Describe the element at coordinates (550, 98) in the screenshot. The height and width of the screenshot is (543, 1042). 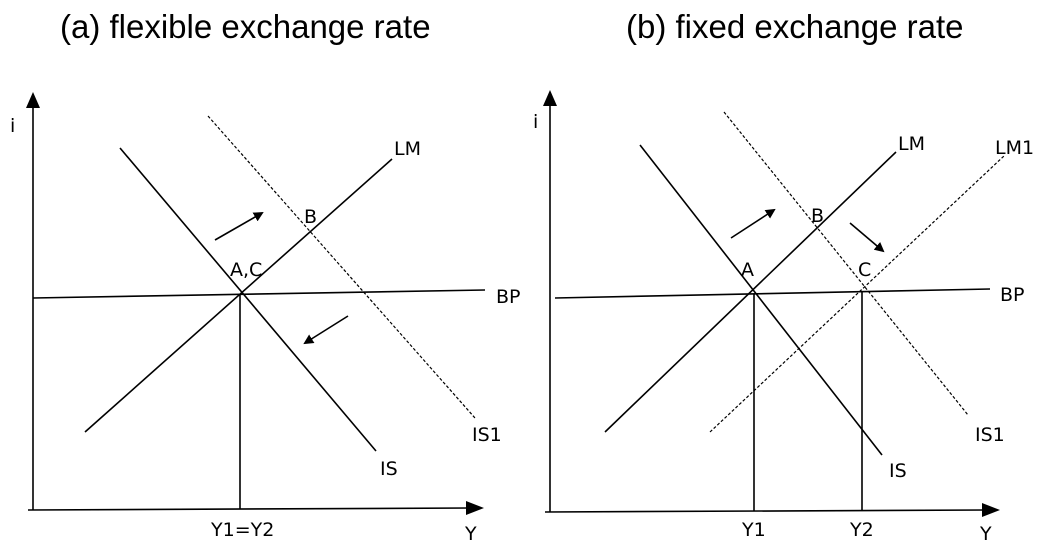
I see `panel-b-y-axis-arrow-icon` at that location.